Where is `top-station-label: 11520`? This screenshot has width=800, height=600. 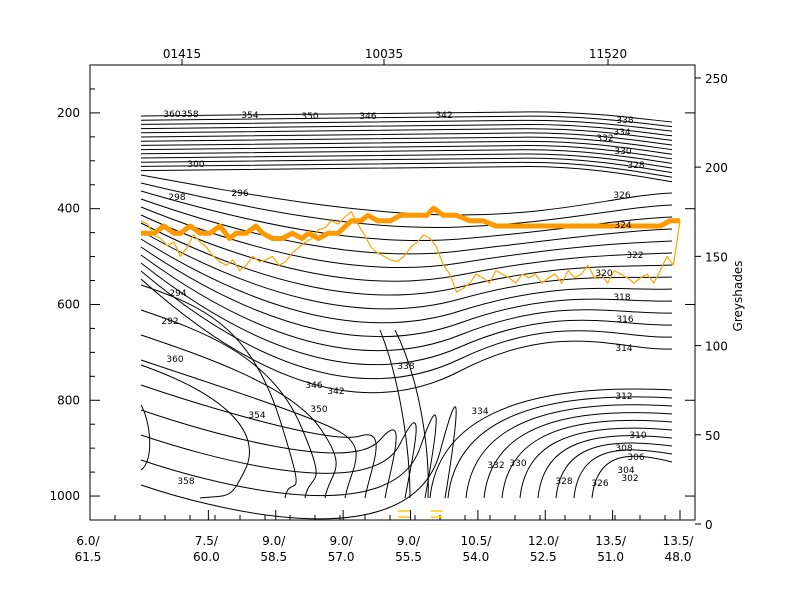 top-station-label: 11520 is located at coordinates (608, 54).